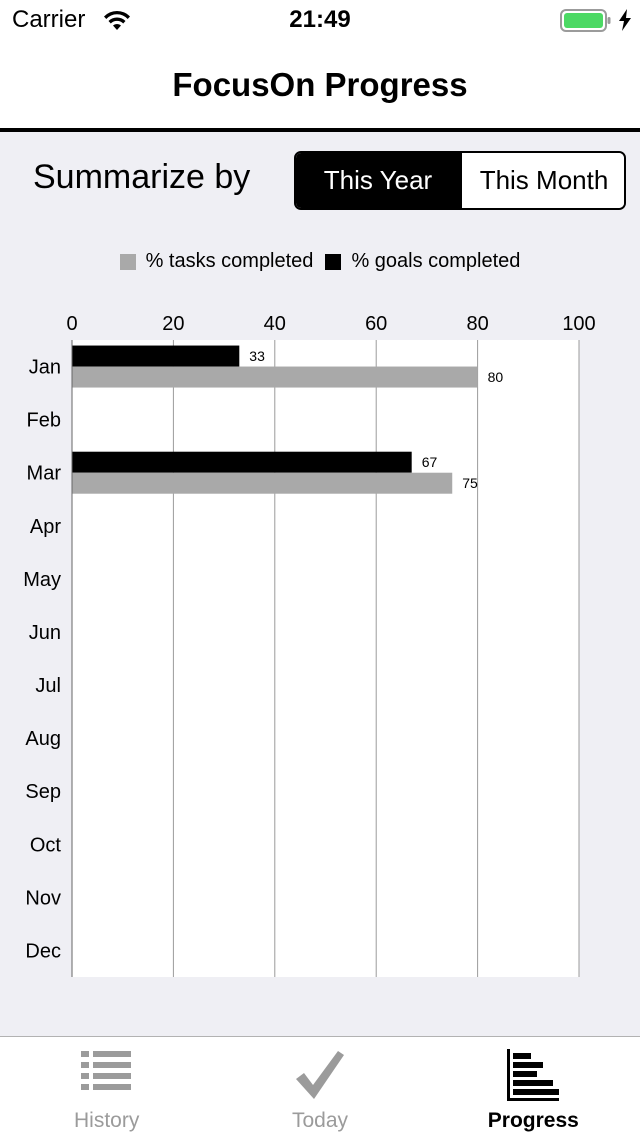  What do you see at coordinates (44, 421) in the screenshot?
I see `y-tick-label-feb: Feb` at bounding box center [44, 421].